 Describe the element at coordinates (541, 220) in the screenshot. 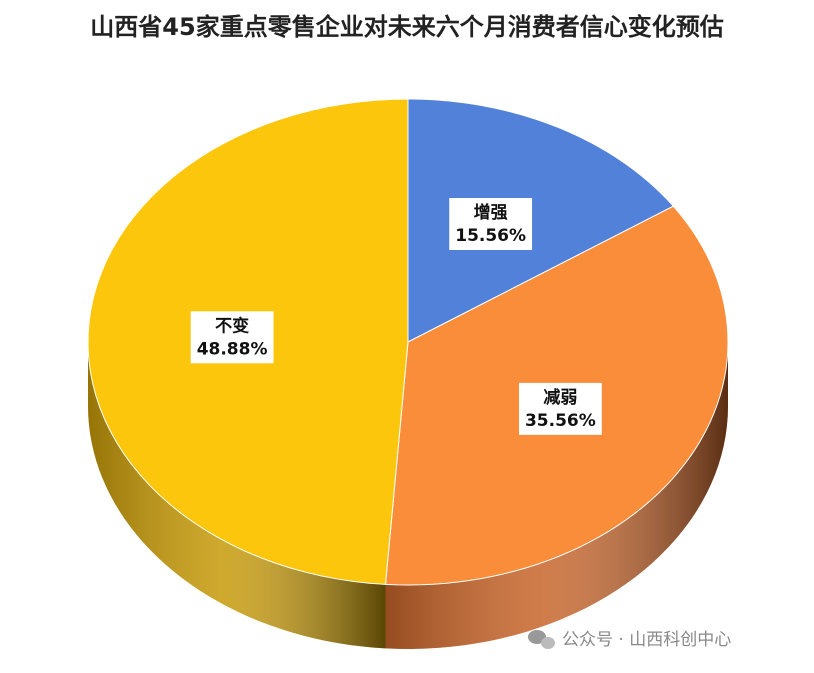

I see `slice` at that location.